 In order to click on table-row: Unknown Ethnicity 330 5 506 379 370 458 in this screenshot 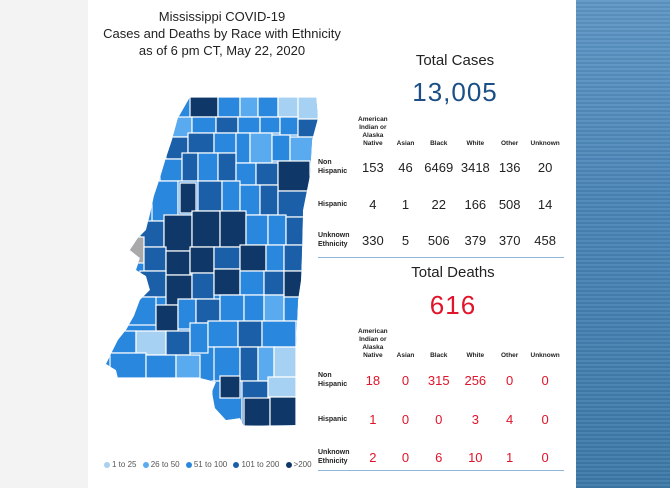, I will do `click(441, 240)`.